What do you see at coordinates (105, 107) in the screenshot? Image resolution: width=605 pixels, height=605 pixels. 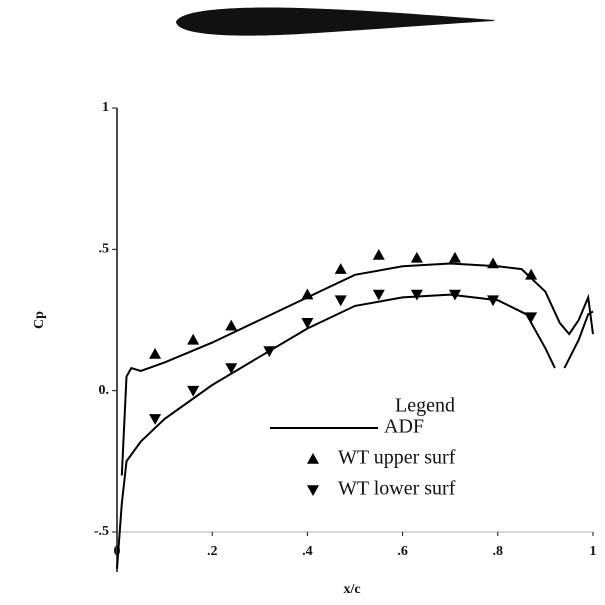 I see `y-tick-label: 1` at bounding box center [105, 107].